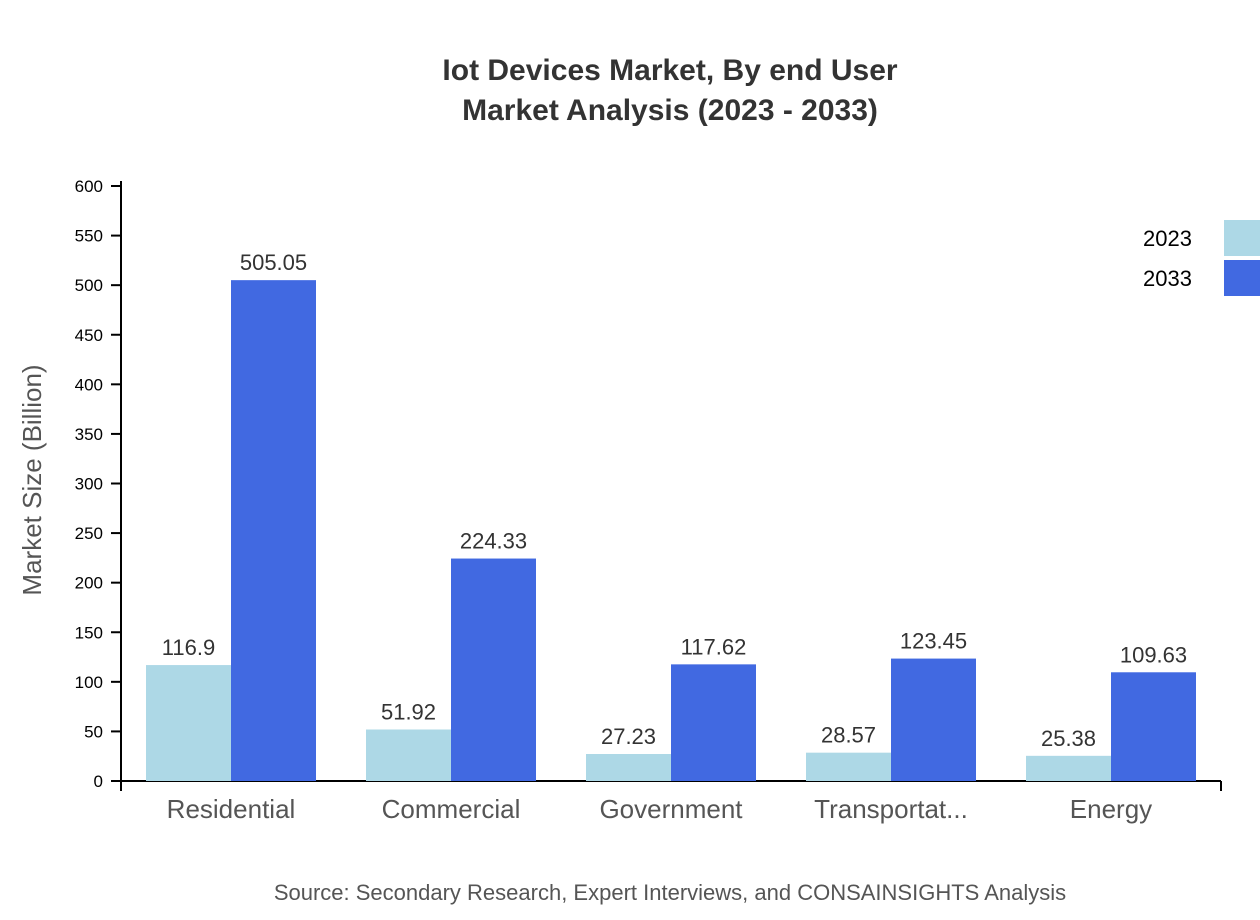 The image size is (1260, 920). I want to click on y-tick-label: 450, so click(89, 335).